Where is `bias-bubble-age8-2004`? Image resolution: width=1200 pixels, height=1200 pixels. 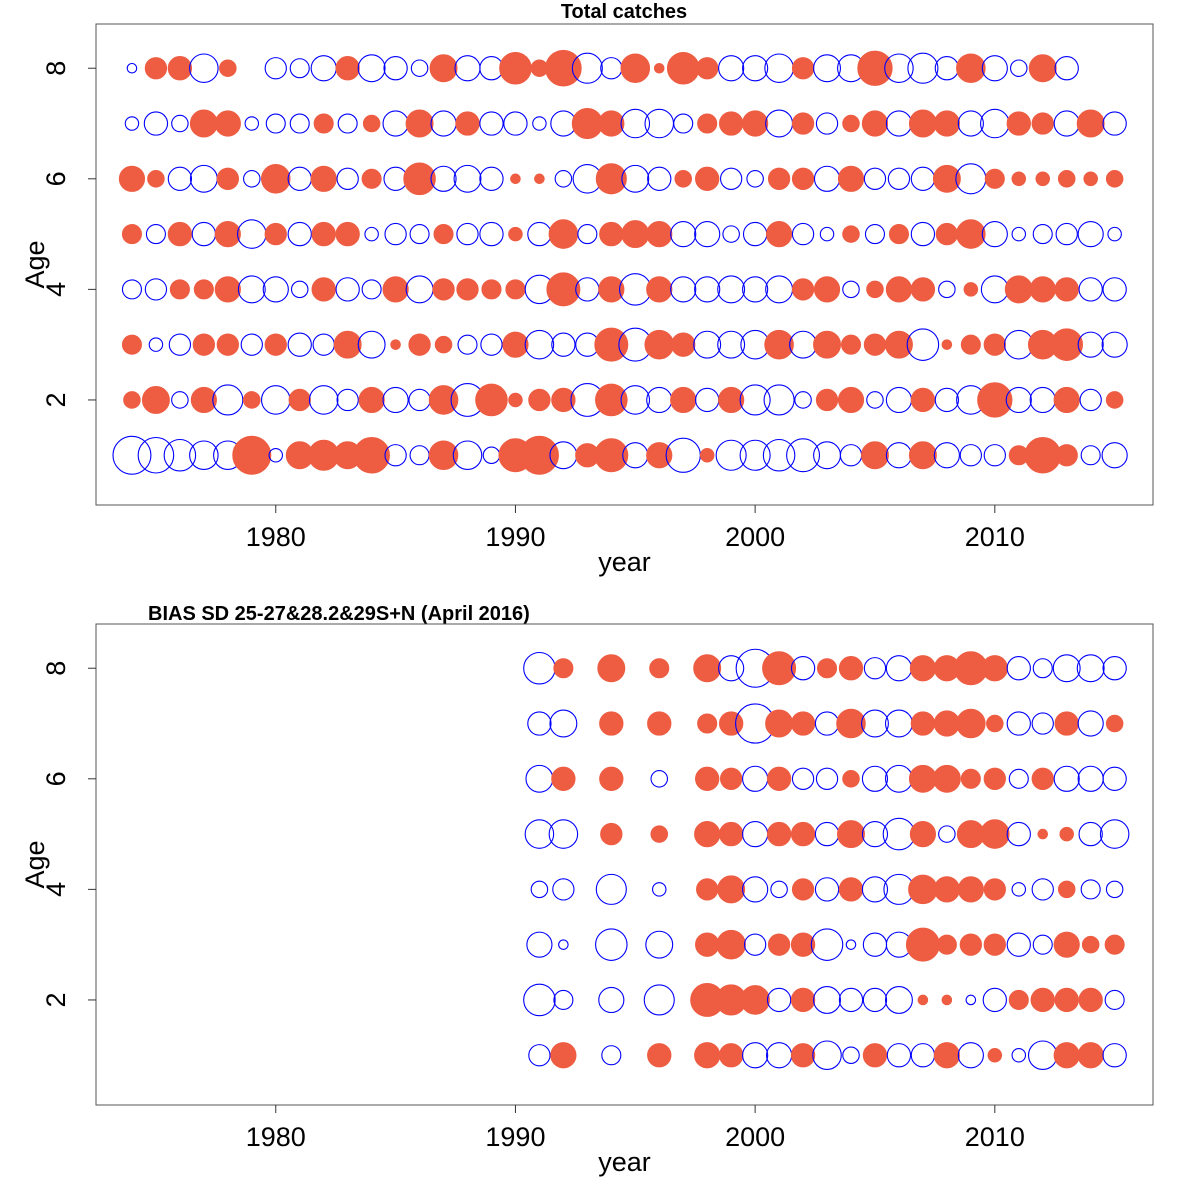
bias-bubble-age8-2004 is located at coordinates (851, 668).